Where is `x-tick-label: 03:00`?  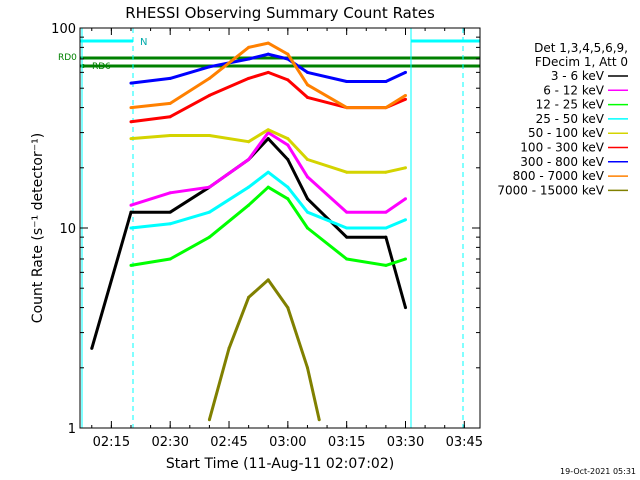
x-tick-label: 03:00 is located at coordinates (287, 442).